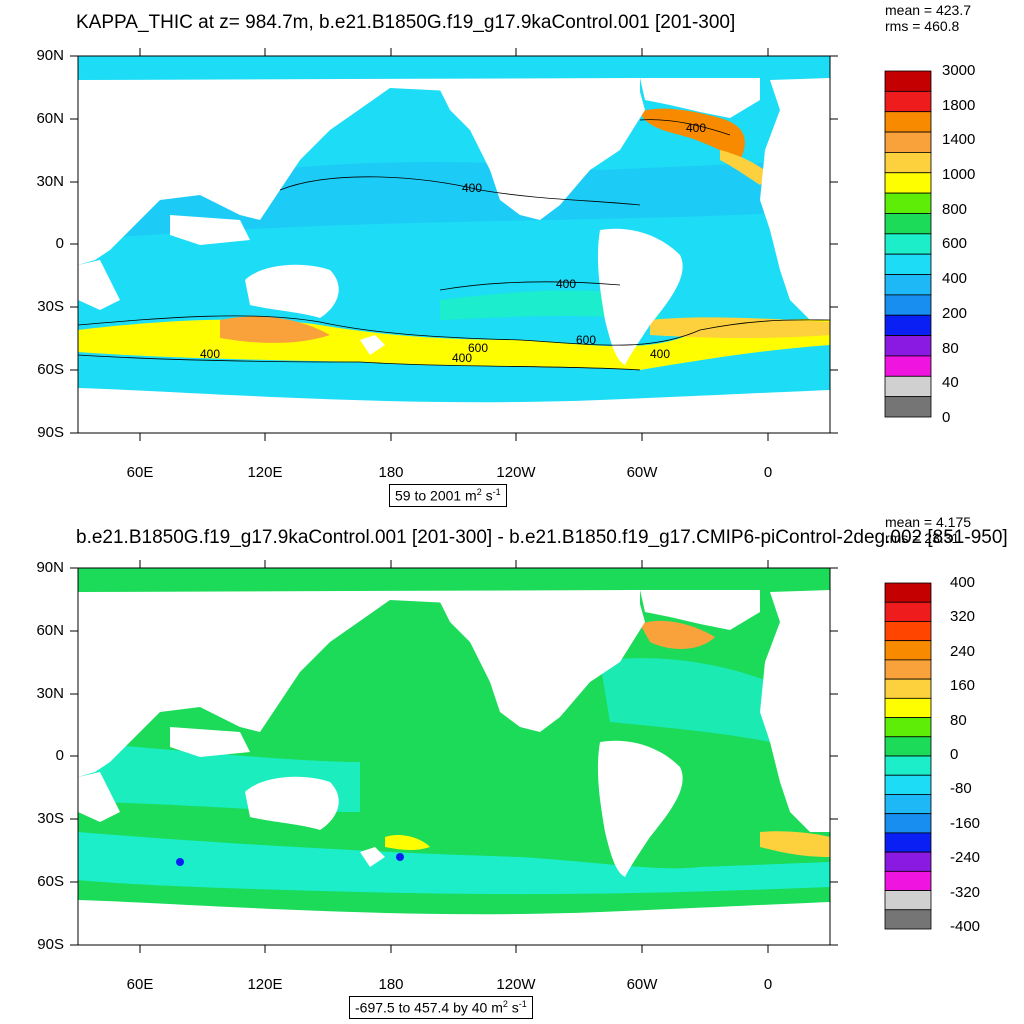  Describe the element at coordinates (685, 700) in the screenshot. I see `panel-2-natl-band` at that location.